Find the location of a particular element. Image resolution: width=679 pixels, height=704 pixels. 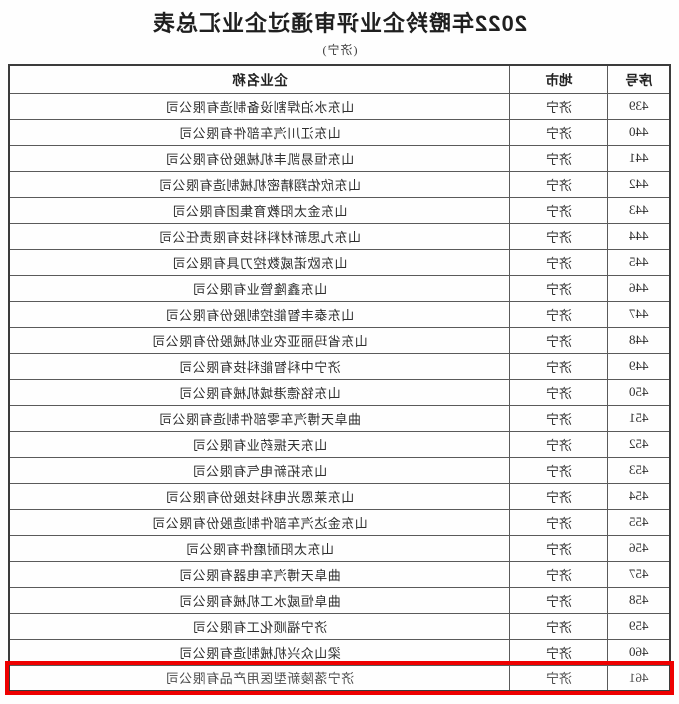

cell-name: 山东金达汽车部件制造股份有限公司 is located at coordinates (259, 522).